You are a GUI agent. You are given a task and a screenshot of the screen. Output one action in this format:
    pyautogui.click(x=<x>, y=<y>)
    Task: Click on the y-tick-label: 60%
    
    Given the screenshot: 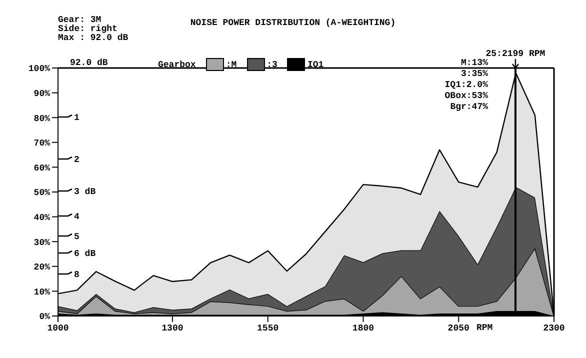 What is the action you would take?
    pyautogui.click(x=42, y=168)
    